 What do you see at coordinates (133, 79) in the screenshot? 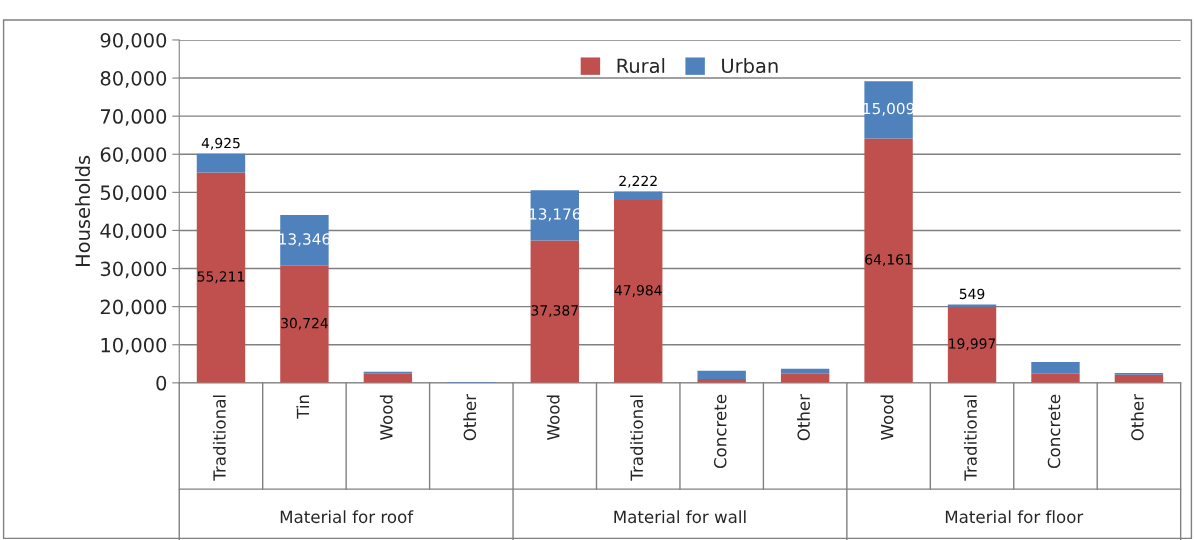
I see `y-tick-label: 80,000` at bounding box center [133, 79].